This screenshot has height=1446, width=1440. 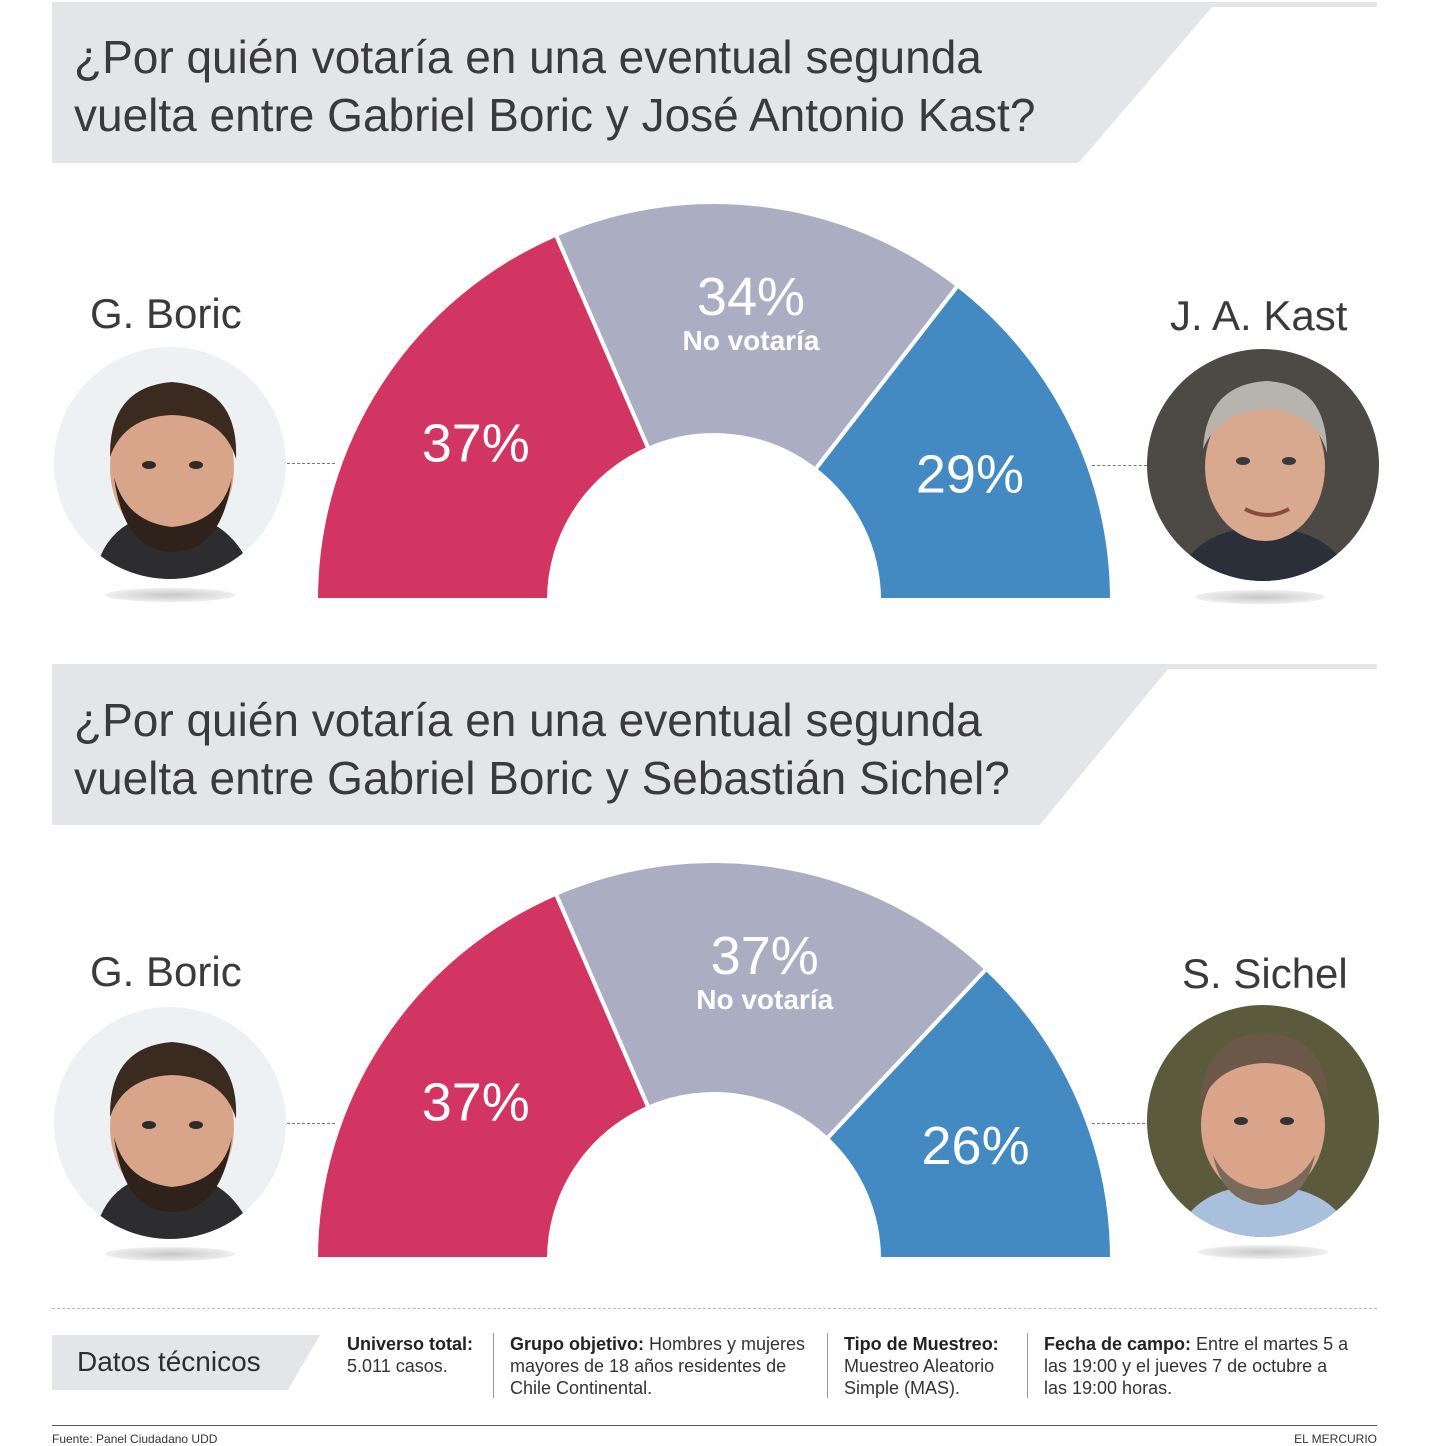 What do you see at coordinates (577, 1344) in the screenshot?
I see `grupo-label: Grupo objetivo:` at bounding box center [577, 1344].